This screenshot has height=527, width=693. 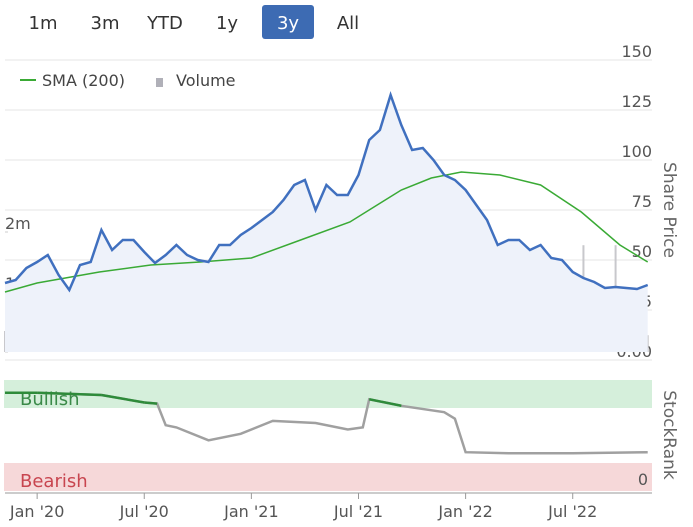 I want to click on stockrank-title: StockRank, so click(x=669, y=435).